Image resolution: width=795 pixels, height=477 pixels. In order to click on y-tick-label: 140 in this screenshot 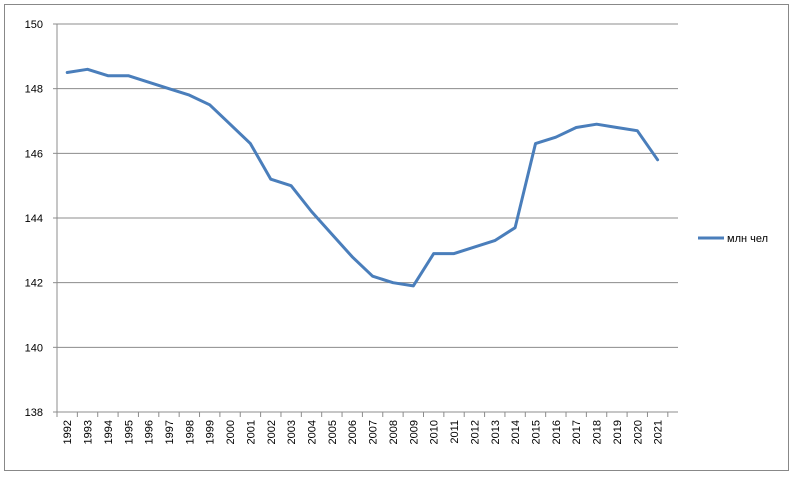, I will do `click(34, 348)`.